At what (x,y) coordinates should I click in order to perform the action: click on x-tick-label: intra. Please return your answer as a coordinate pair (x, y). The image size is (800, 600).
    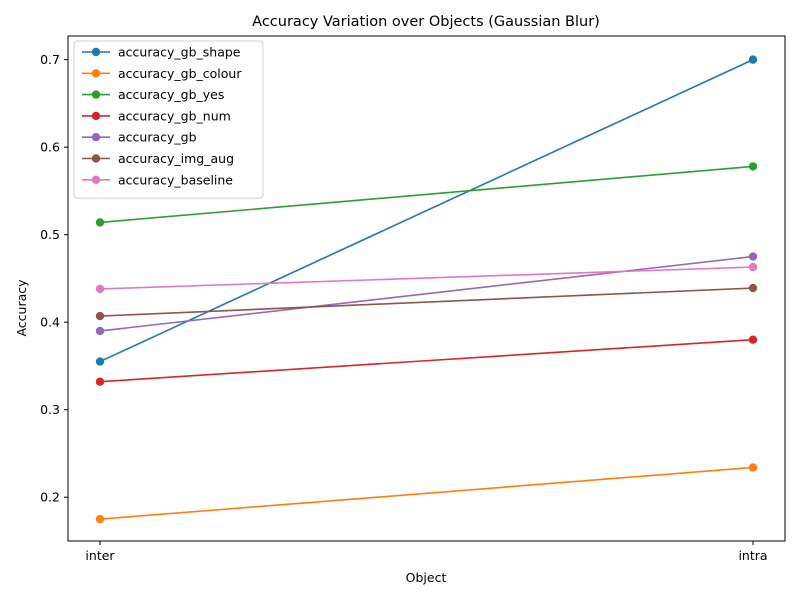
    Looking at the image, I should click on (752, 555).